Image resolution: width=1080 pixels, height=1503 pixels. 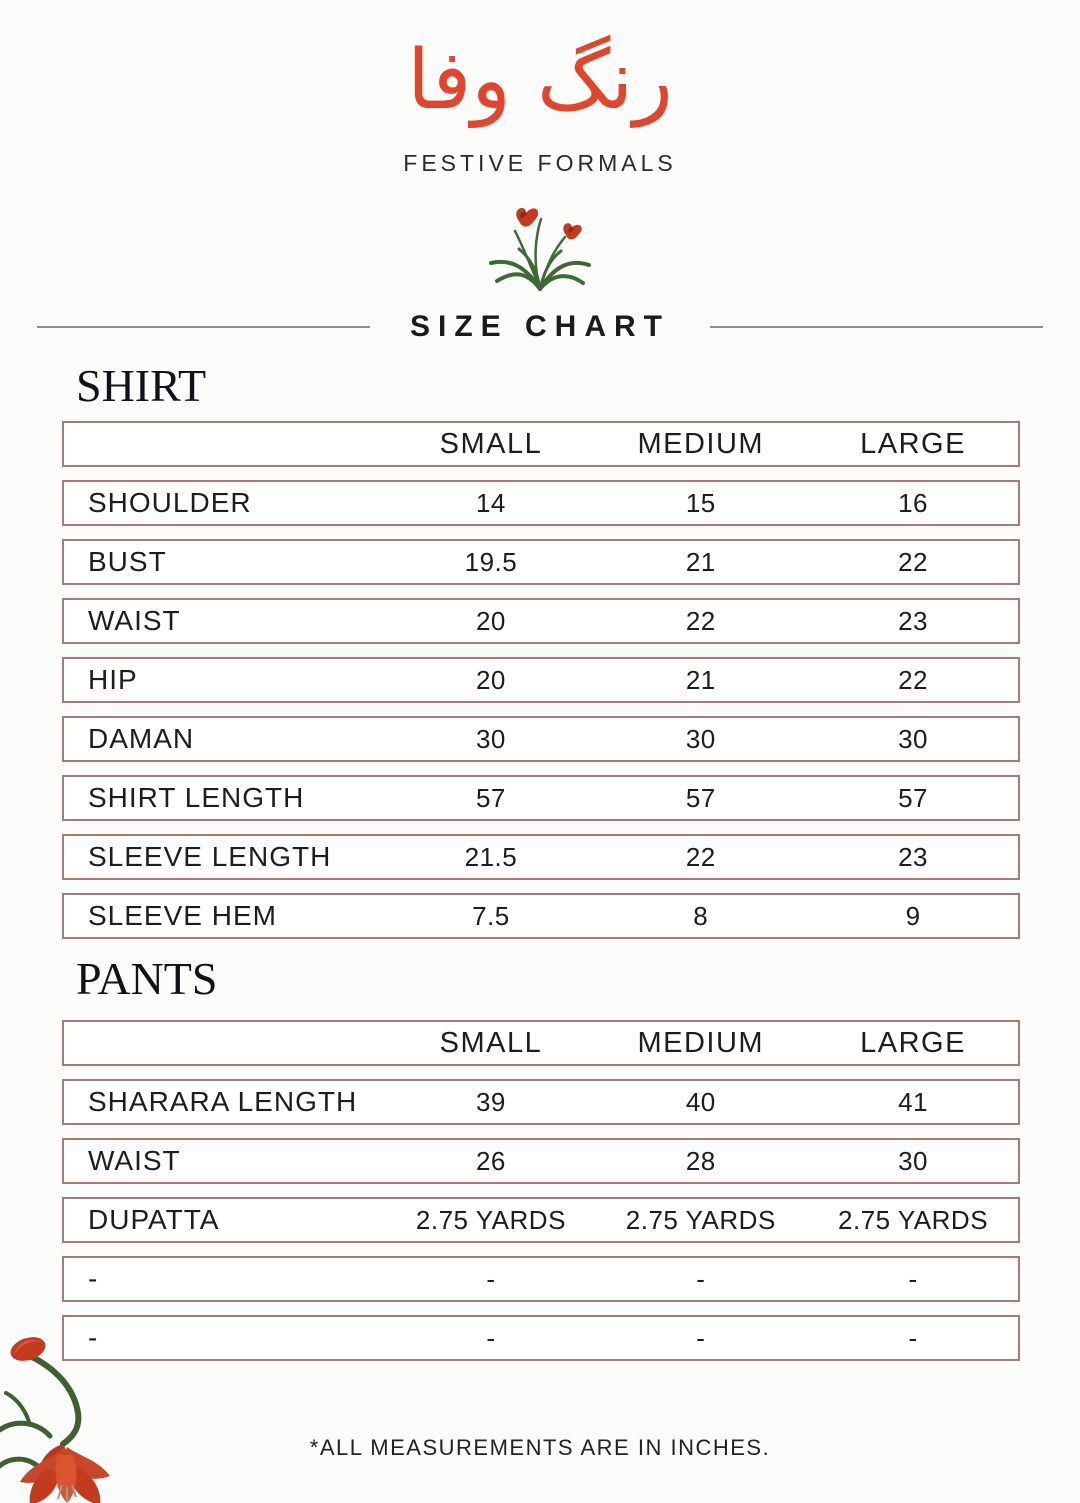 What do you see at coordinates (700, 1101) in the screenshot?
I see `row-value-medium: 40` at bounding box center [700, 1101].